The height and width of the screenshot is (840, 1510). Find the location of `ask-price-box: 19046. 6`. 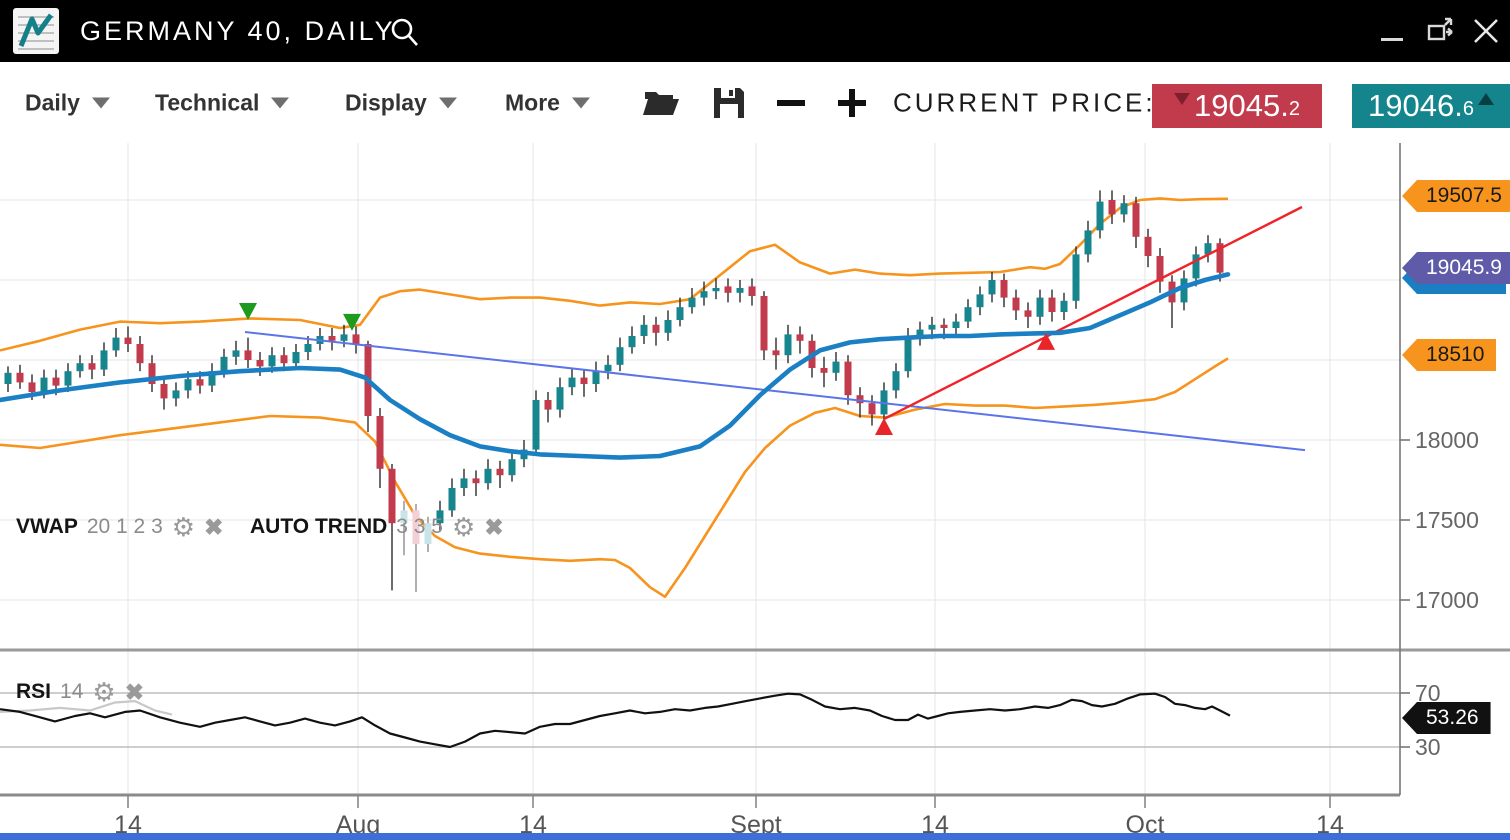

ask-price-box: 19046. 6 is located at coordinates (1431, 106).